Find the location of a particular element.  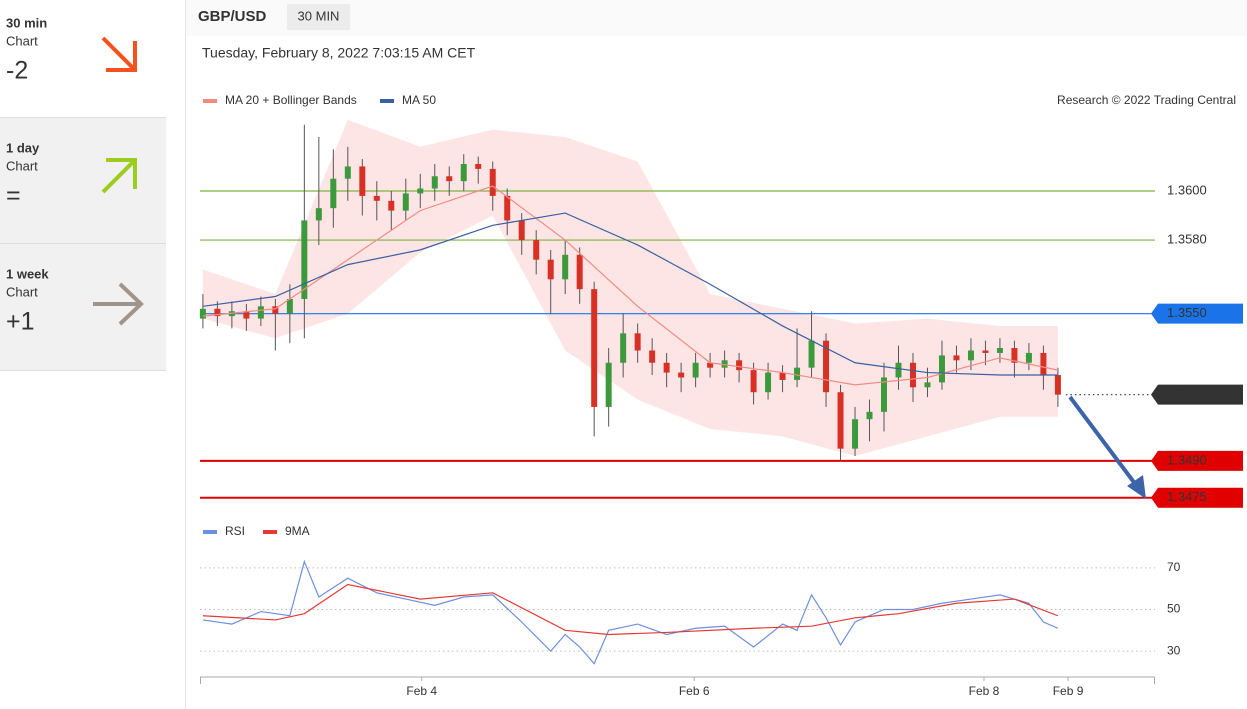

interval-badge is located at coordinates (318, 17).